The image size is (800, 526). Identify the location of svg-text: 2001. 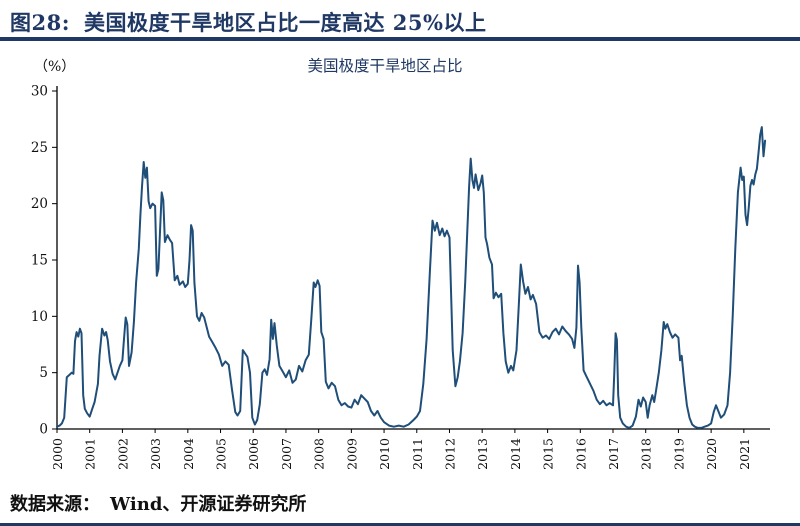
(90, 454).